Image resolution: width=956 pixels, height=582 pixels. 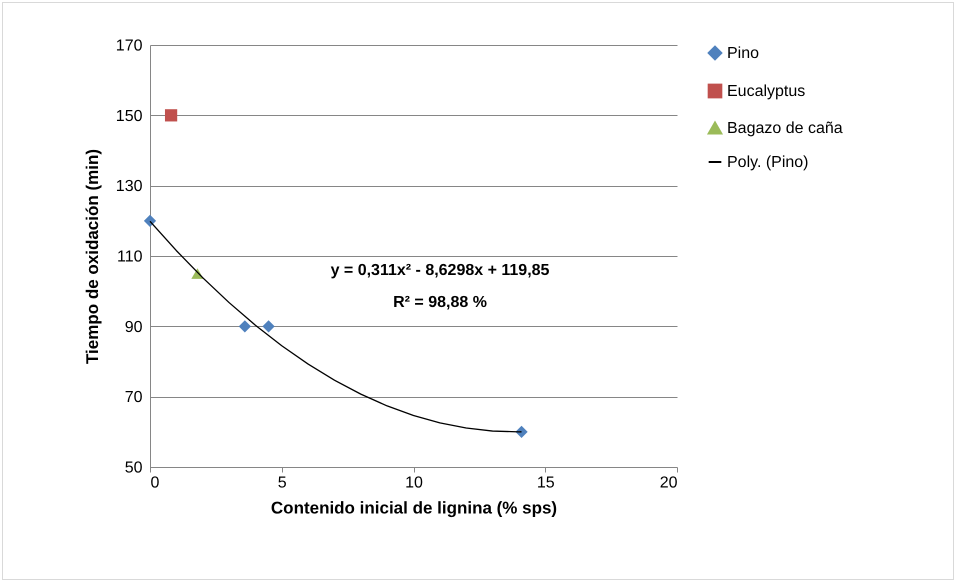 What do you see at coordinates (133, 327) in the screenshot?
I see `y-tick-label: 90` at bounding box center [133, 327].